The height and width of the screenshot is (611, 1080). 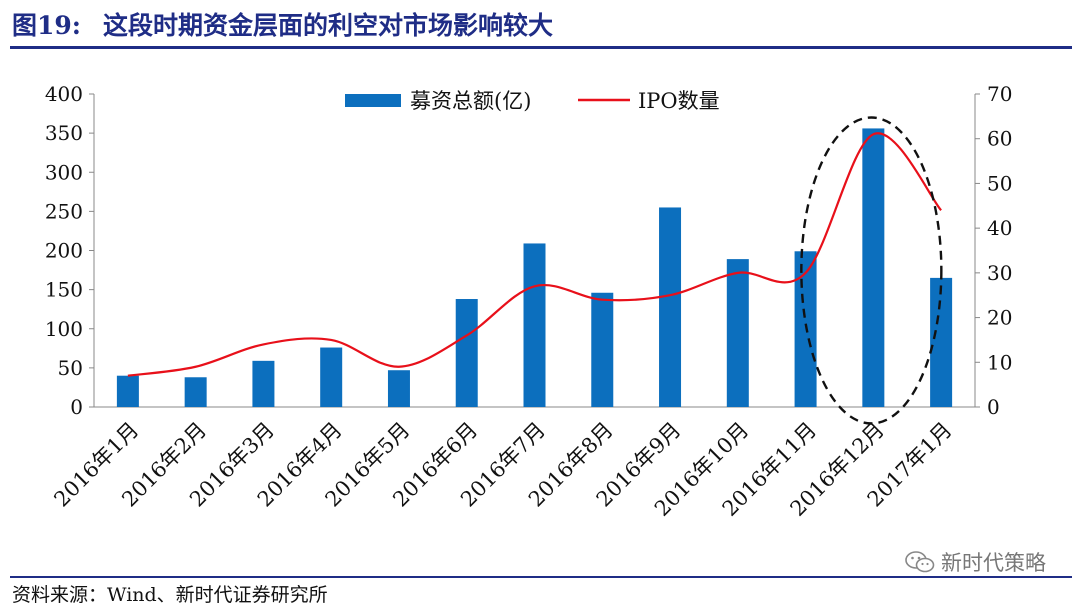 What do you see at coordinates (70, 368) in the screenshot?
I see `y-left-tick-label: 50` at bounding box center [70, 368].